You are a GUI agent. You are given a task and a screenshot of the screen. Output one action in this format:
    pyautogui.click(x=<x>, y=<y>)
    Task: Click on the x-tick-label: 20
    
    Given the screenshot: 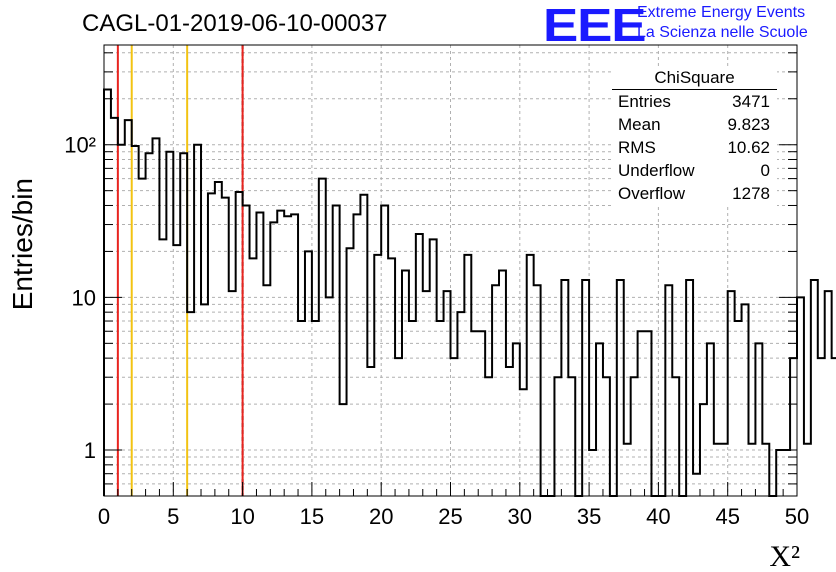 What is the action you would take?
    pyautogui.click(x=381, y=516)
    